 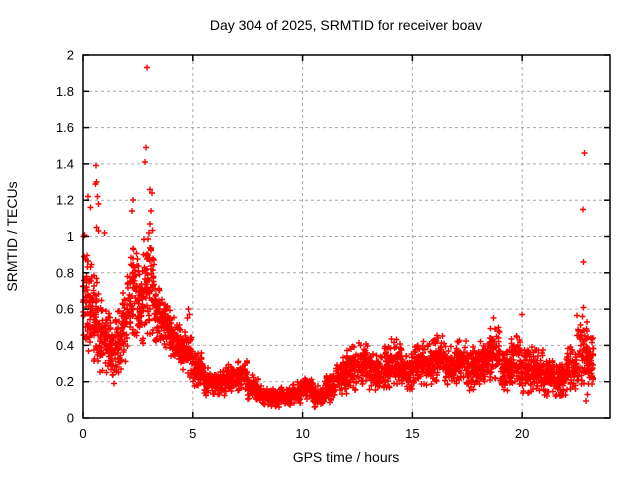 What do you see at coordinates (522, 433) in the screenshot?
I see `x-tick-label: 20` at bounding box center [522, 433].